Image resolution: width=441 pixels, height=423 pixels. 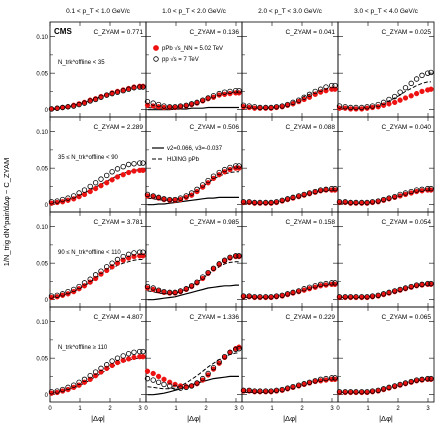 I want to click on czyam-label: C_ZYAM = 0.088, so click(x=310, y=127).